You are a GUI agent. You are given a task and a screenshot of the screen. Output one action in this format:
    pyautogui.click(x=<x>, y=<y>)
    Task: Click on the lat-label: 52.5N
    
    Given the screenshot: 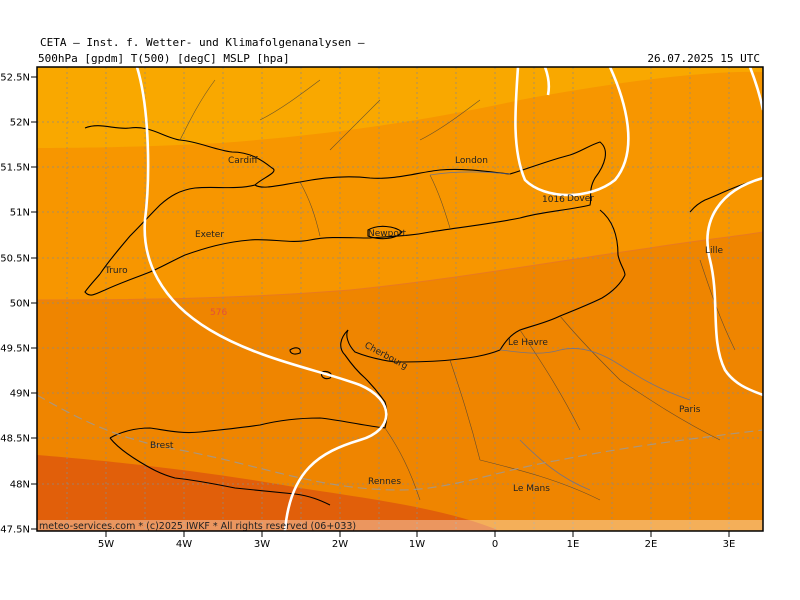 What is the action you would take?
    pyautogui.click(x=15, y=78)
    